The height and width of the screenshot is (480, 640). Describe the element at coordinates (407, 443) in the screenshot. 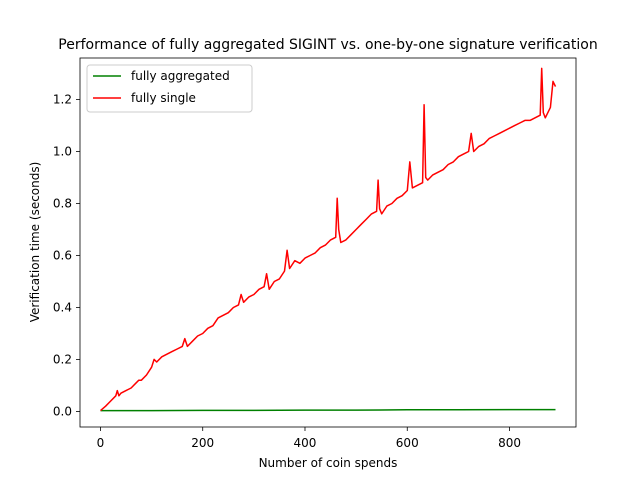

I see `x-tick-label: 600` at that location.